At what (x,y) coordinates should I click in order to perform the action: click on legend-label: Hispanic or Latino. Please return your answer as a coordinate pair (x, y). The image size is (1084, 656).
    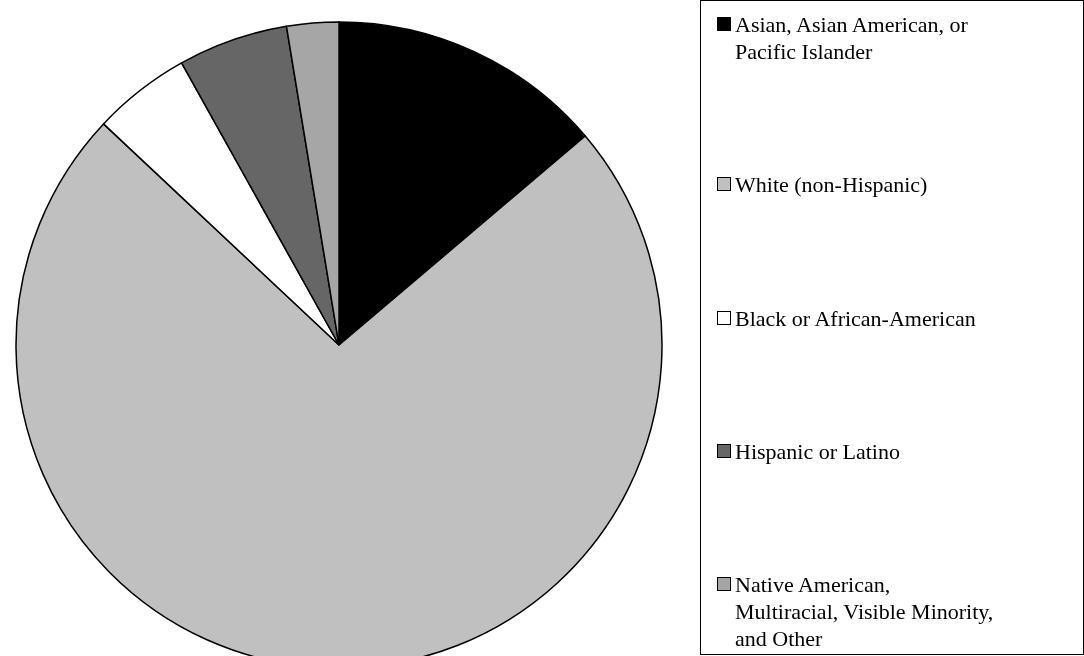
    Looking at the image, I should click on (818, 451).